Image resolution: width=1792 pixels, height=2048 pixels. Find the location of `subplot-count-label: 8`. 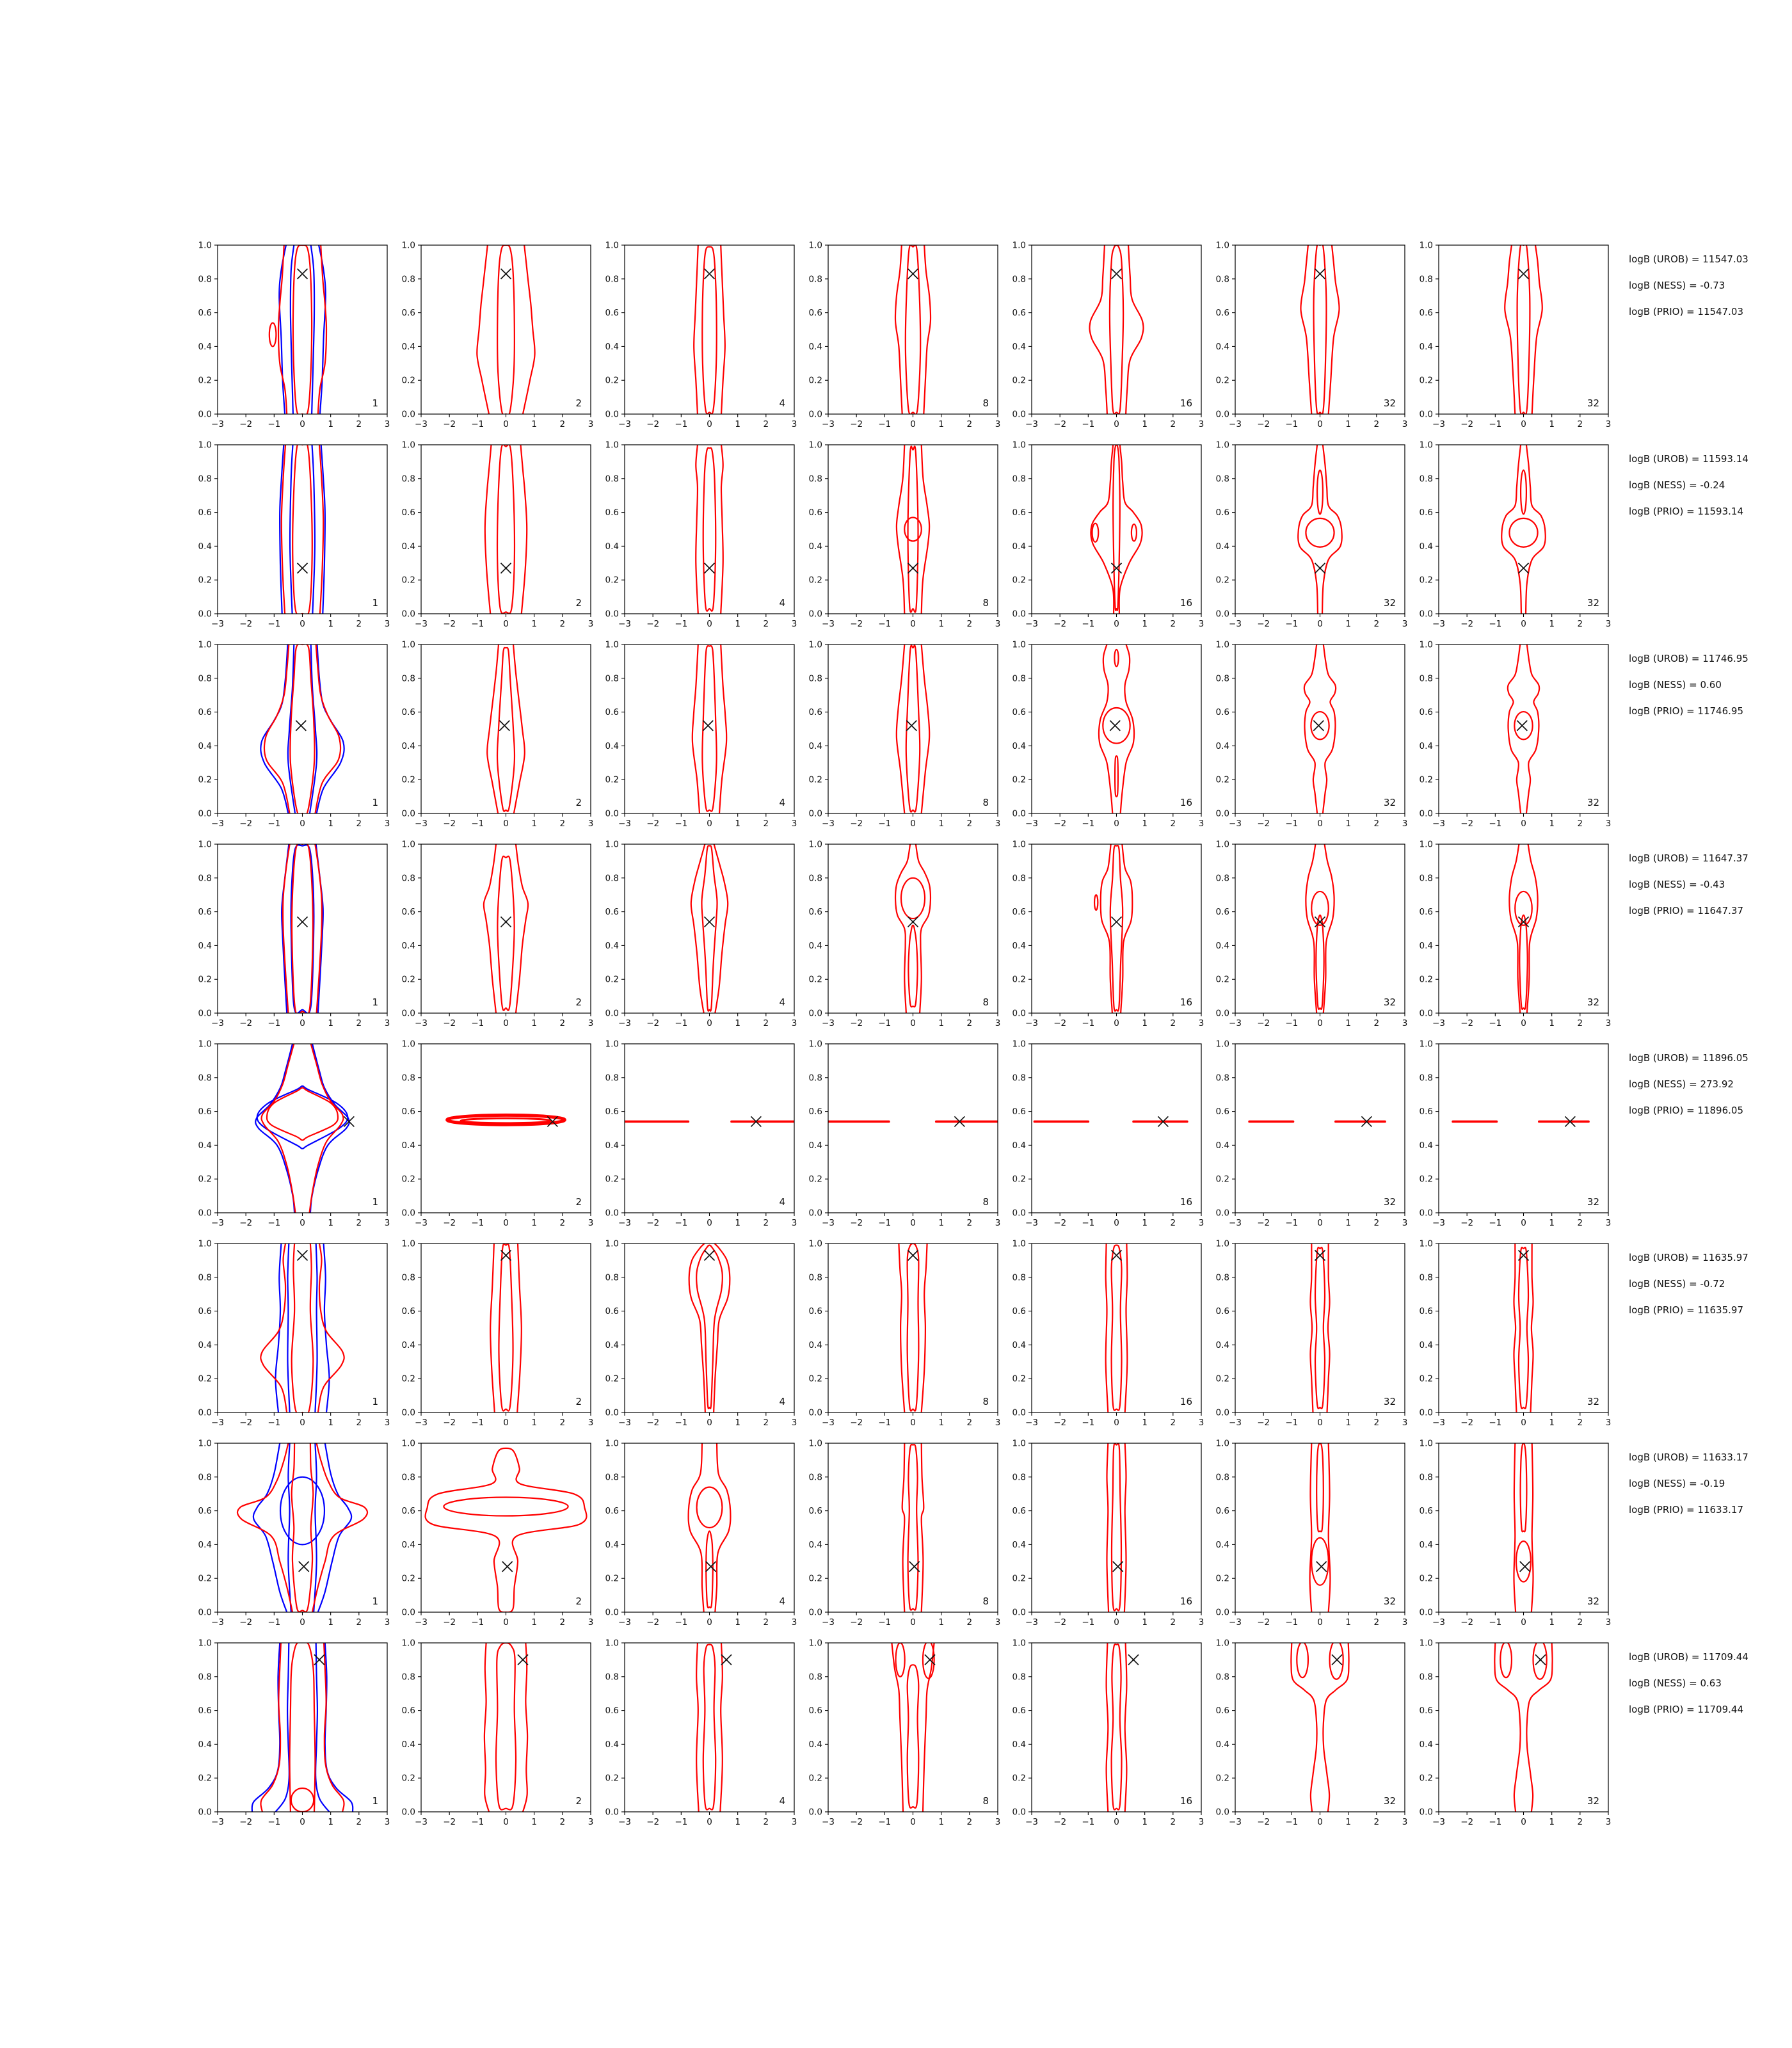

subplot-count-label: 8 is located at coordinates (985, 1601).